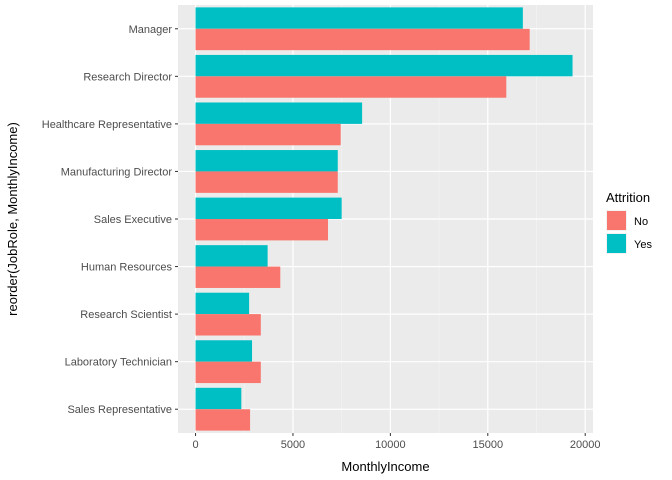 The width and height of the screenshot is (672, 480). I want to click on legend-label-no: No, so click(641, 222).